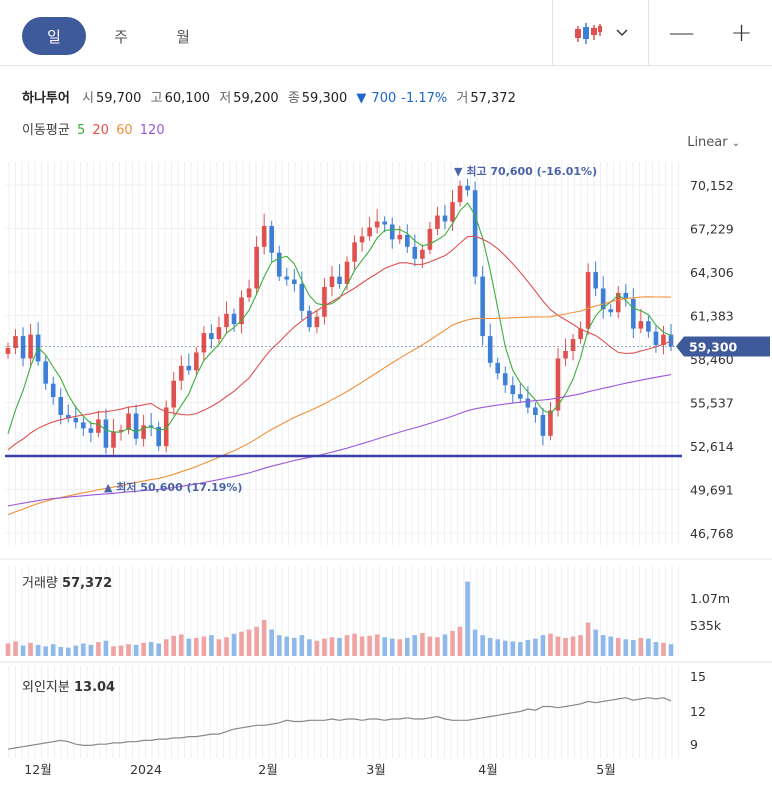 This screenshot has width=772, height=798. Describe the element at coordinates (339, 723) in the screenshot. I see `foreign-ownership-line` at that location.